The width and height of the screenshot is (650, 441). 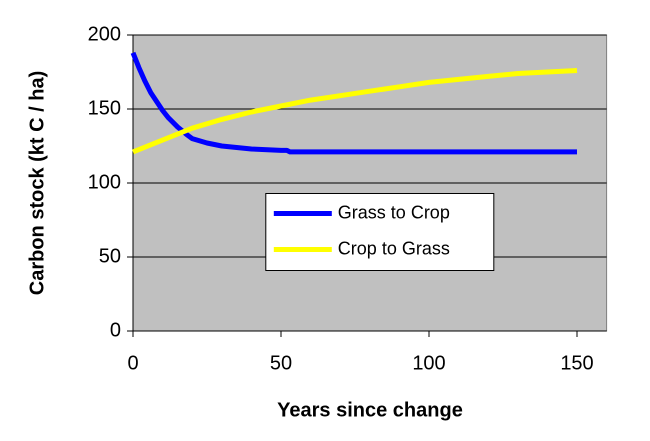 I want to click on x-tick-label: 150, so click(x=576, y=363).